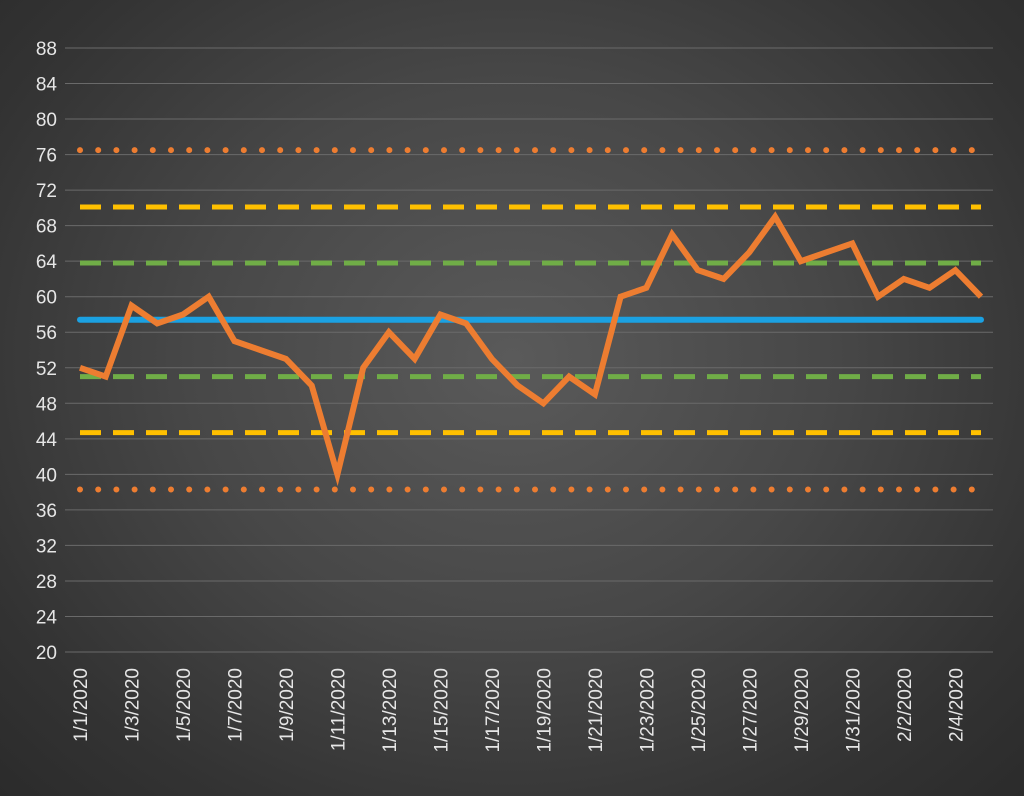  What do you see at coordinates (47, 440) in the screenshot?
I see `y-tick-label: 44` at bounding box center [47, 440].